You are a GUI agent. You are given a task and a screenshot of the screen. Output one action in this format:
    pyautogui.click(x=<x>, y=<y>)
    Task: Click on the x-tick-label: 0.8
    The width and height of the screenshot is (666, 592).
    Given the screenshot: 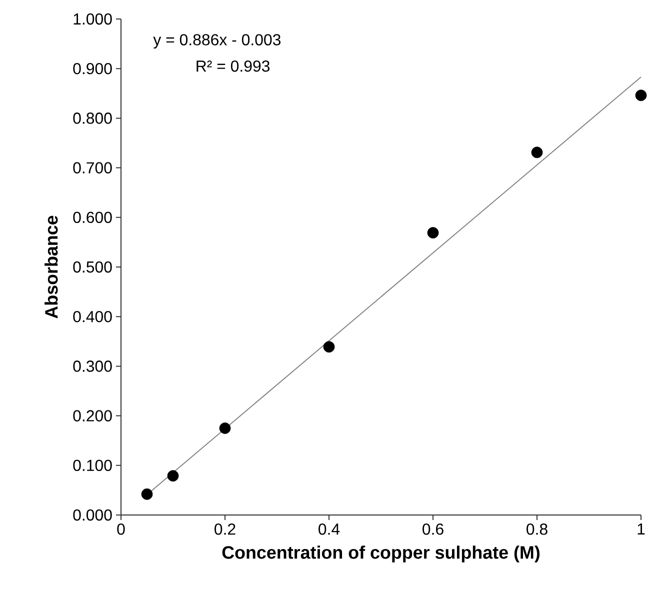 What is the action you would take?
    pyautogui.click(x=537, y=529)
    